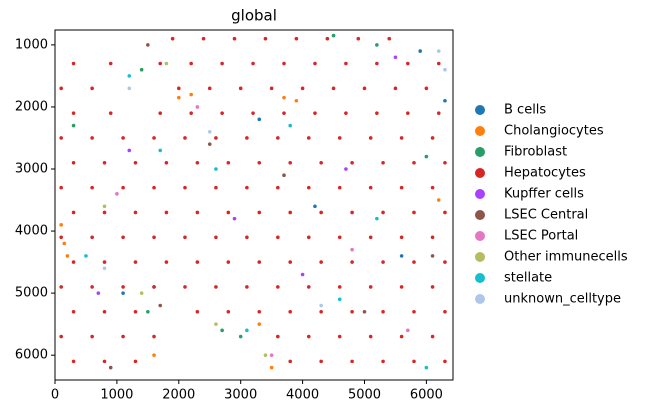 The image size is (651, 415). What do you see at coordinates (31, 106) in the screenshot?
I see `y-tick-label: 2000` at bounding box center [31, 106].